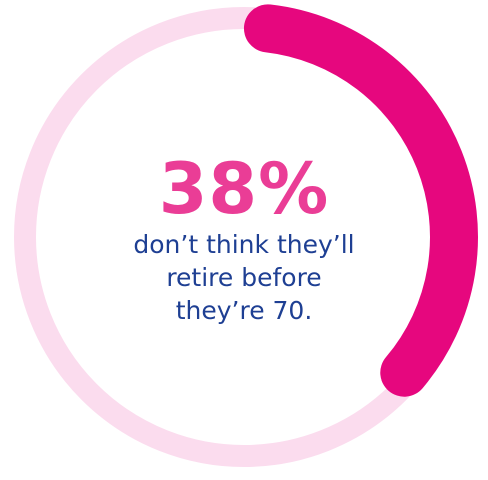 The height and width of the screenshot is (480, 488). What do you see at coordinates (244, 310) in the screenshot?
I see `caption-line-3: they’re 70.` at bounding box center [244, 310].